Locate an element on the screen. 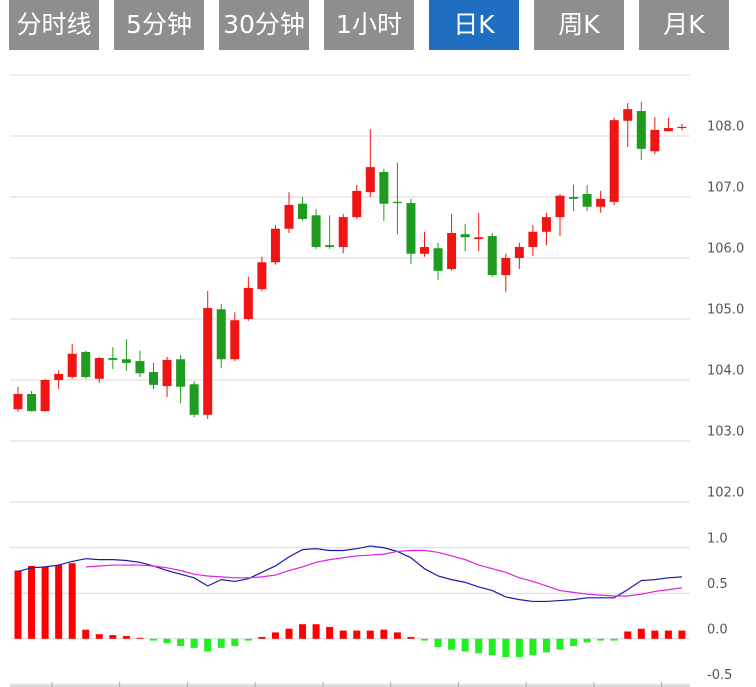 The height and width of the screenshot is (687, 756). period-tab: 分时线 is located at coordinates (54, 25).